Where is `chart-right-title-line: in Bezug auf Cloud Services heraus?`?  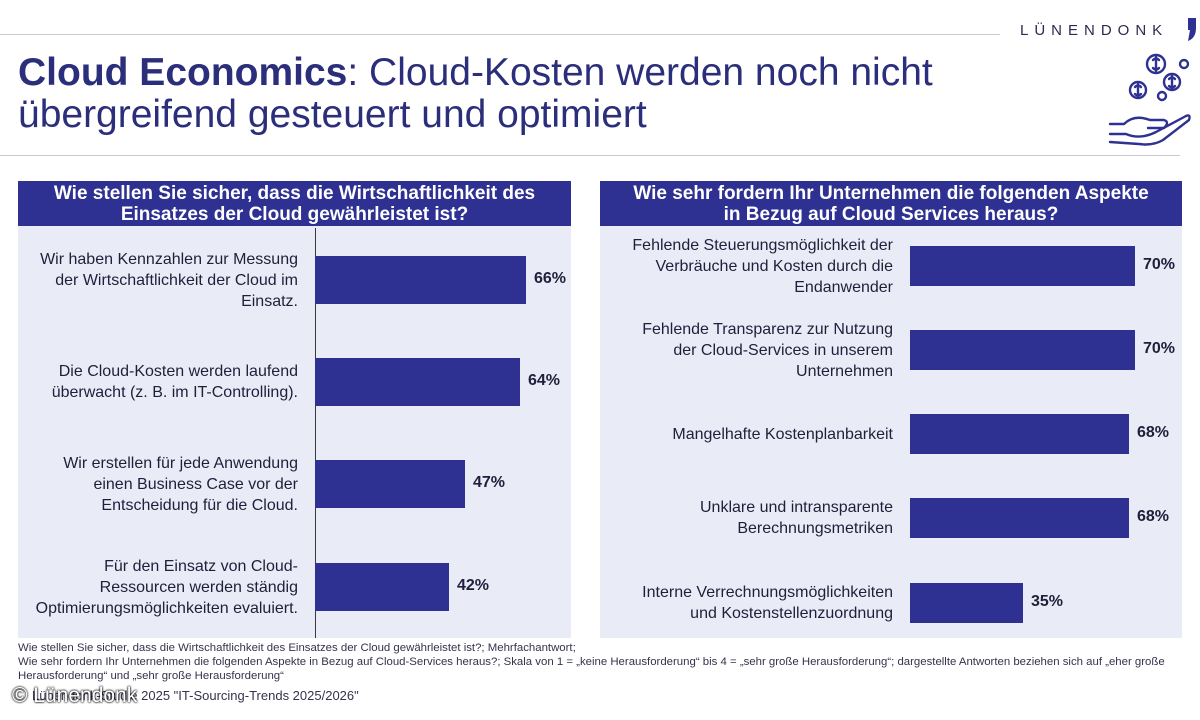
chart-right-title-line: in Bezug auf Cloud Services heraus? is located at coordinates (891, 214).